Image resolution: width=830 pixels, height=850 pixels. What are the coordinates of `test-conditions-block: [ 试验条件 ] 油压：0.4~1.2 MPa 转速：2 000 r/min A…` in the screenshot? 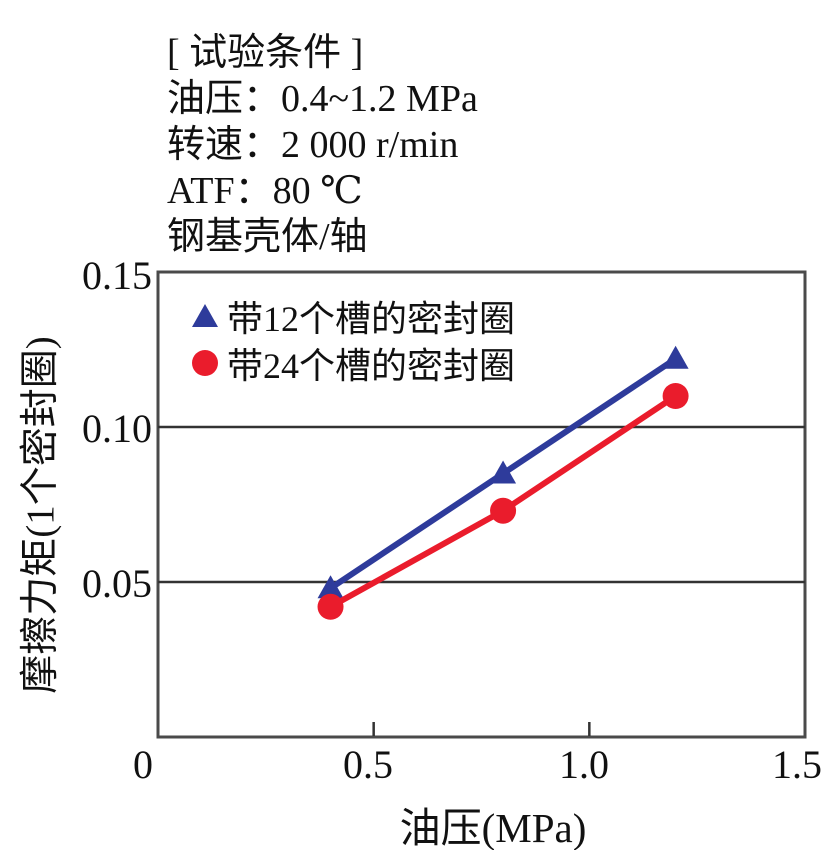 It's located at (322, 145).